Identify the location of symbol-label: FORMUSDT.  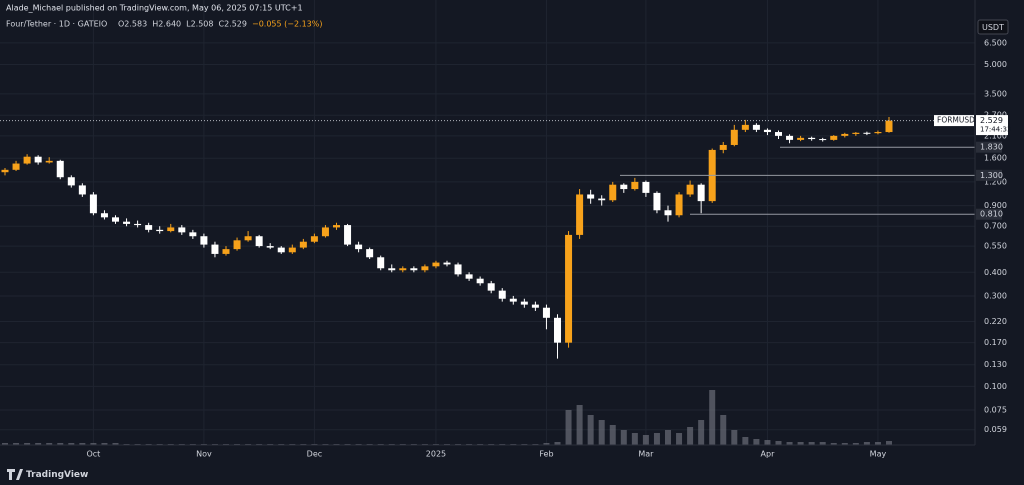
(958, 120).